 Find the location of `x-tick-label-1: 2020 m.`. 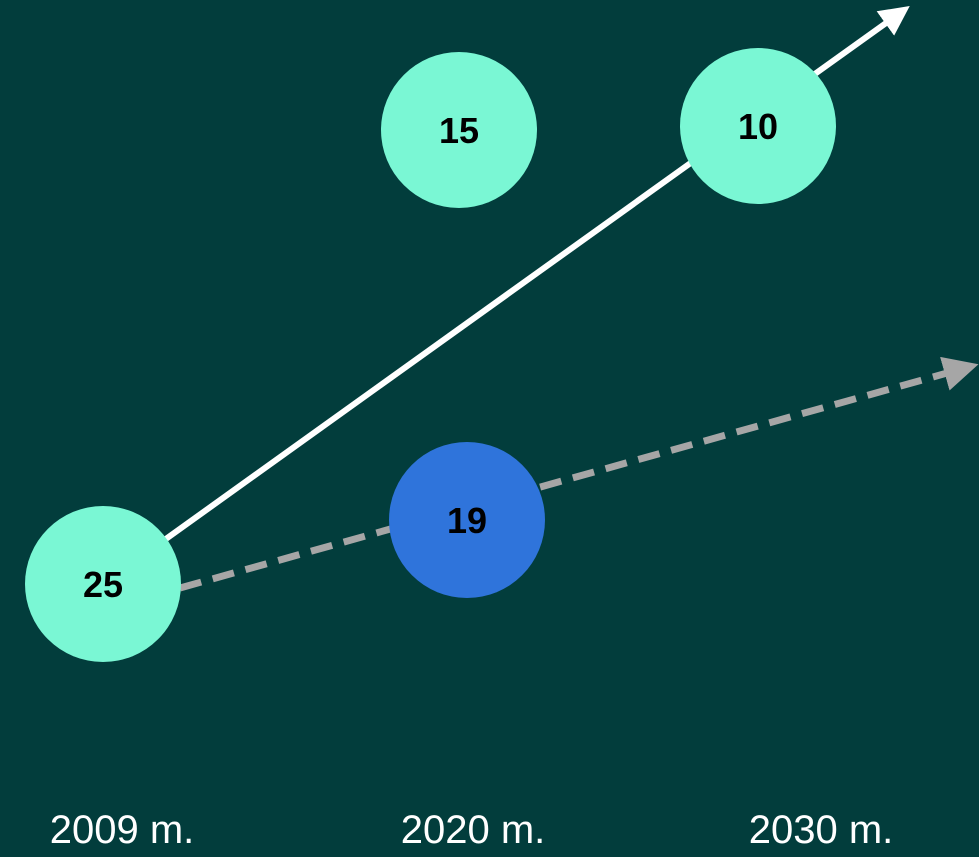

x-tick-label-1: 2020 m. is located at coordinates (473, 830).